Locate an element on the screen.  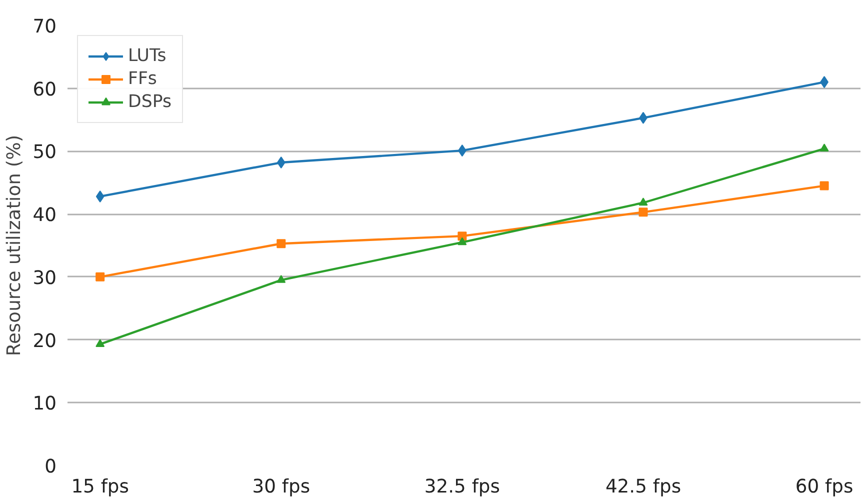
legend-label: FFs is located at coordinates (142, 79).